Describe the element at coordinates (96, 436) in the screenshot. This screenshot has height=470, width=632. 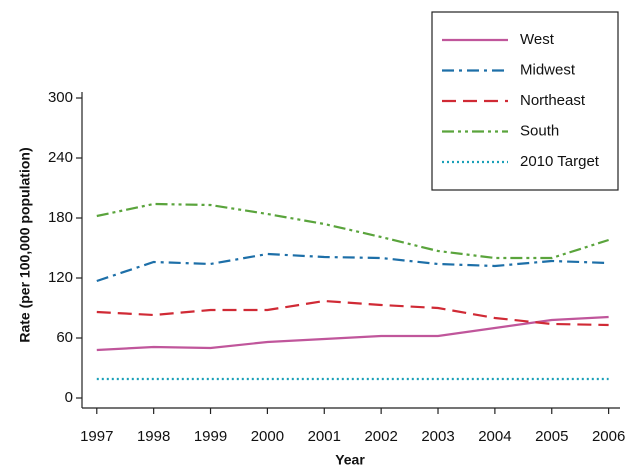
I see `x-tick-label: 1997` at that location.